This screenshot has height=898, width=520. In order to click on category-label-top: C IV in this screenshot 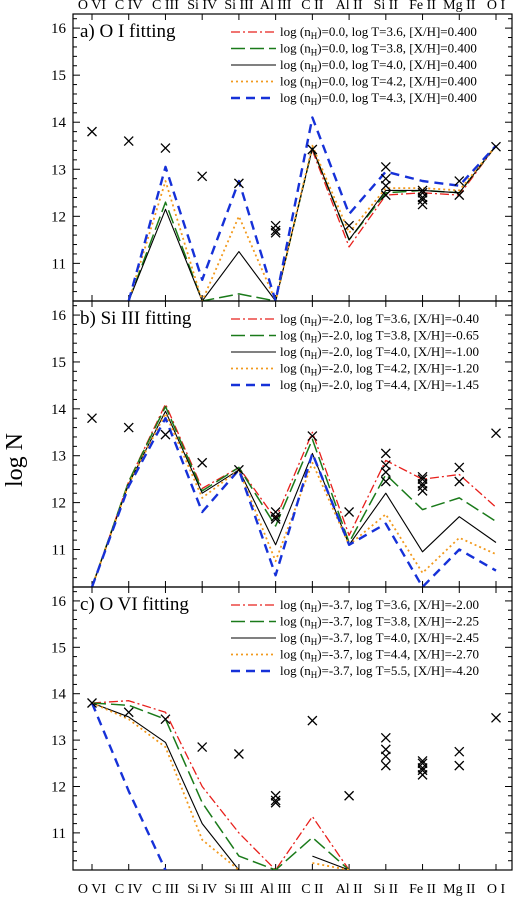, I will do `click(129, 6)`.